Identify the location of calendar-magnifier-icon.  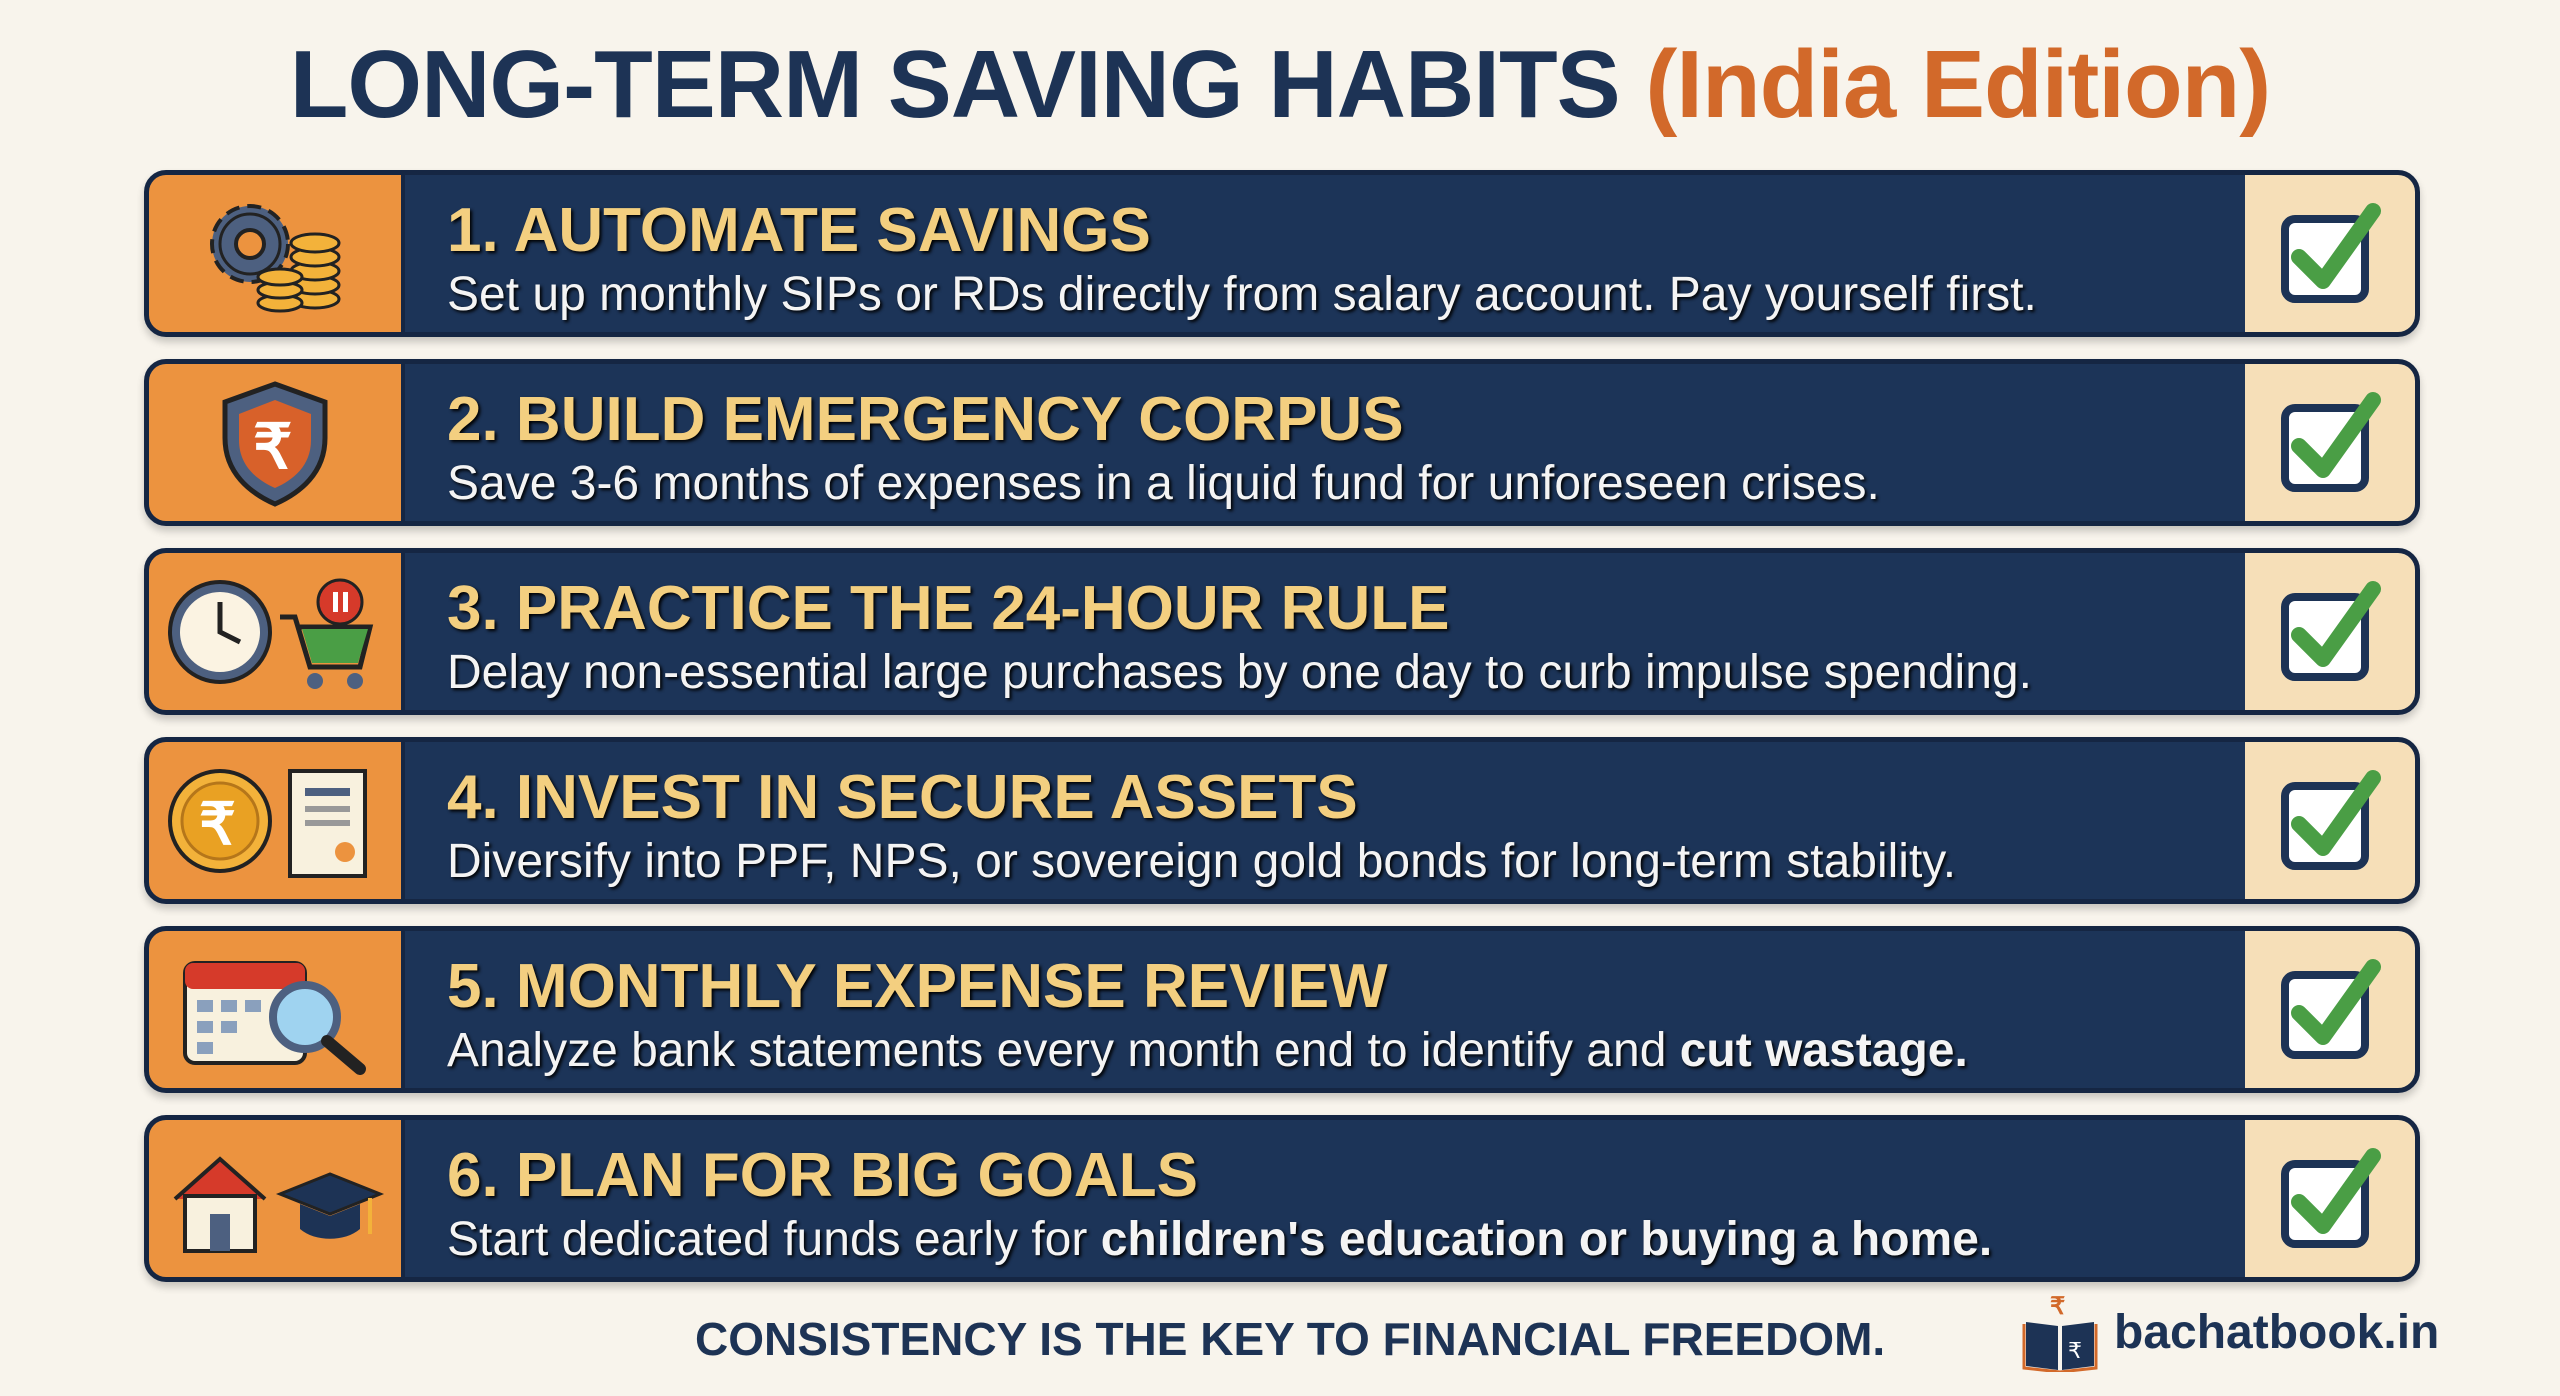
(277, 1009).